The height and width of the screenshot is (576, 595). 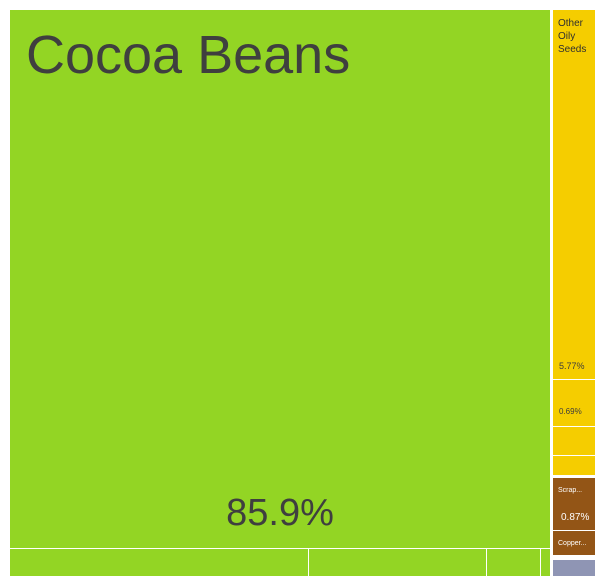 What do you see at coordinates (575, 517) in the screenshot?
I see `scrap-percent: 0.87%` at bounding box center [575, 517].